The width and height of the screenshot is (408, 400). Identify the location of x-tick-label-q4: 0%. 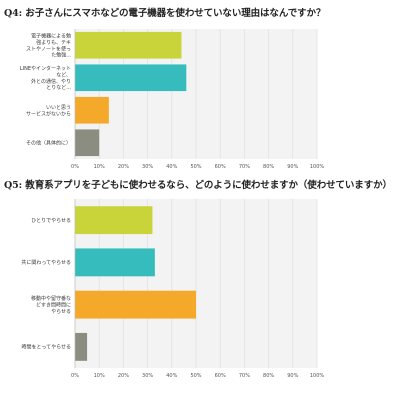
(75, 167).